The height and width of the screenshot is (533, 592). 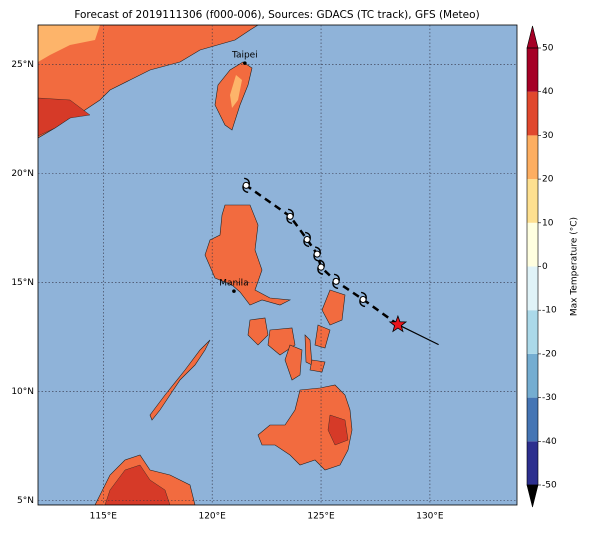 I want to click on land-panay, so click(x=281, y=341).